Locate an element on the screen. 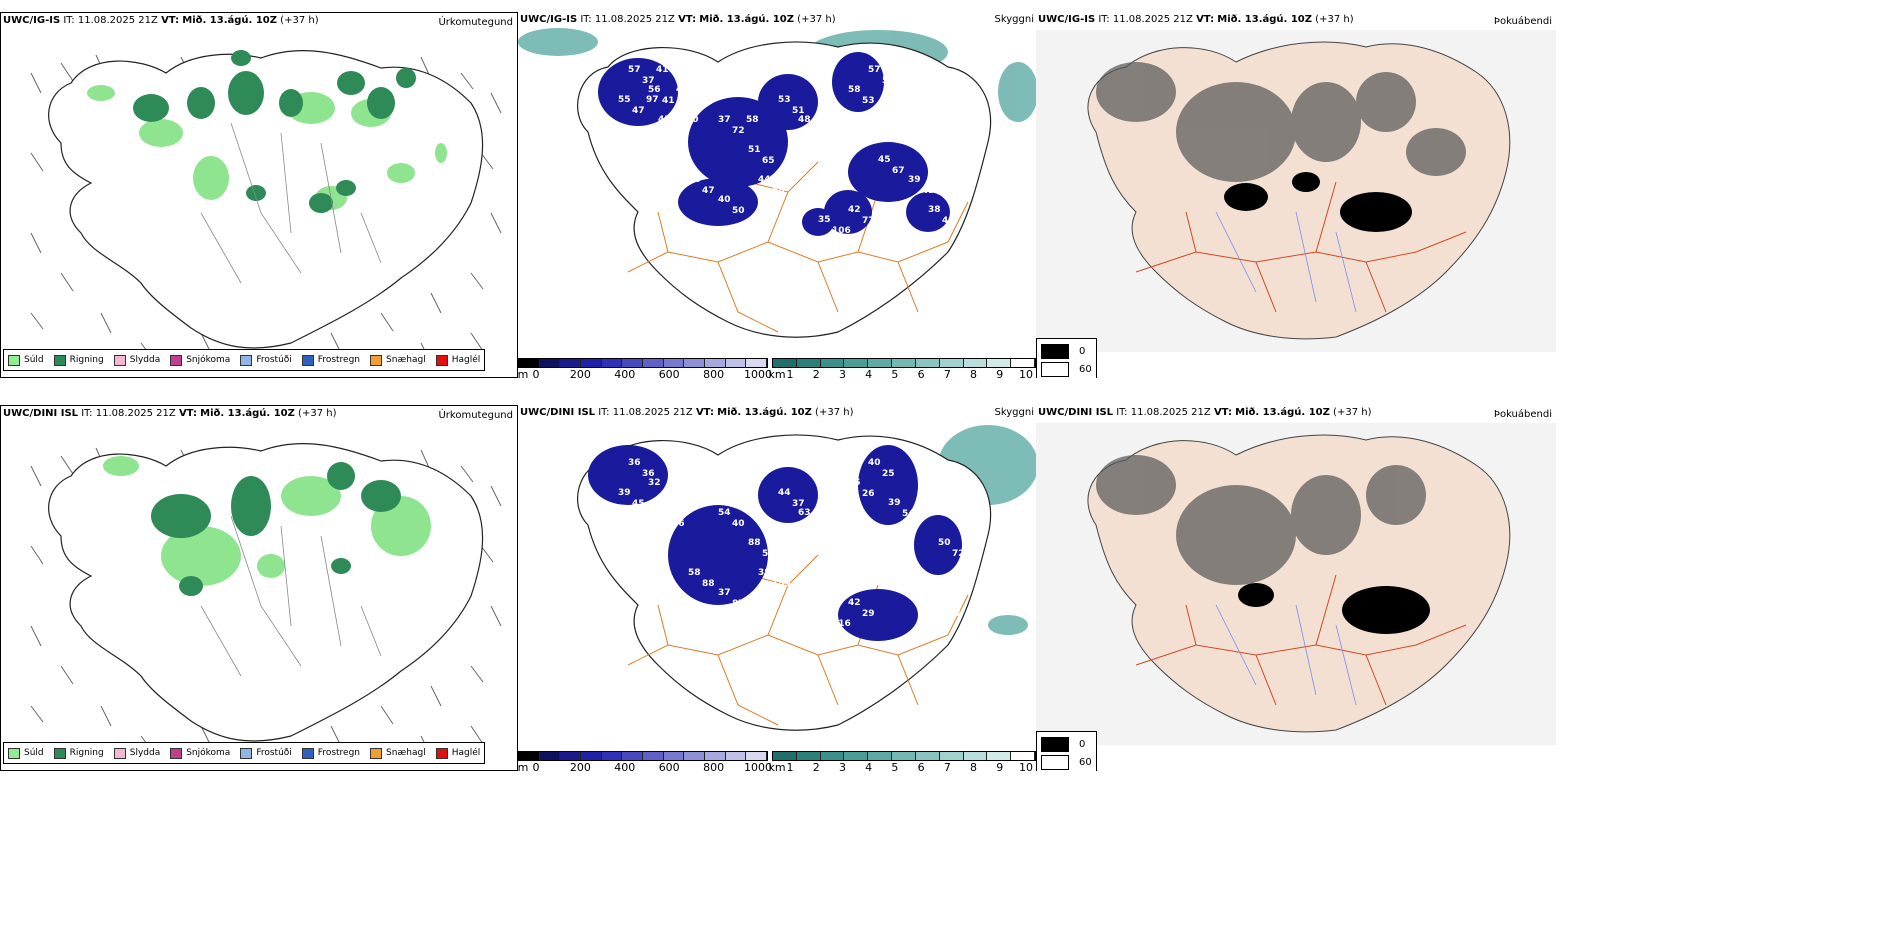 This screenshot has height=950, width=1900. precip-legend-item: Frostregn is located at coordinates (331, 753).